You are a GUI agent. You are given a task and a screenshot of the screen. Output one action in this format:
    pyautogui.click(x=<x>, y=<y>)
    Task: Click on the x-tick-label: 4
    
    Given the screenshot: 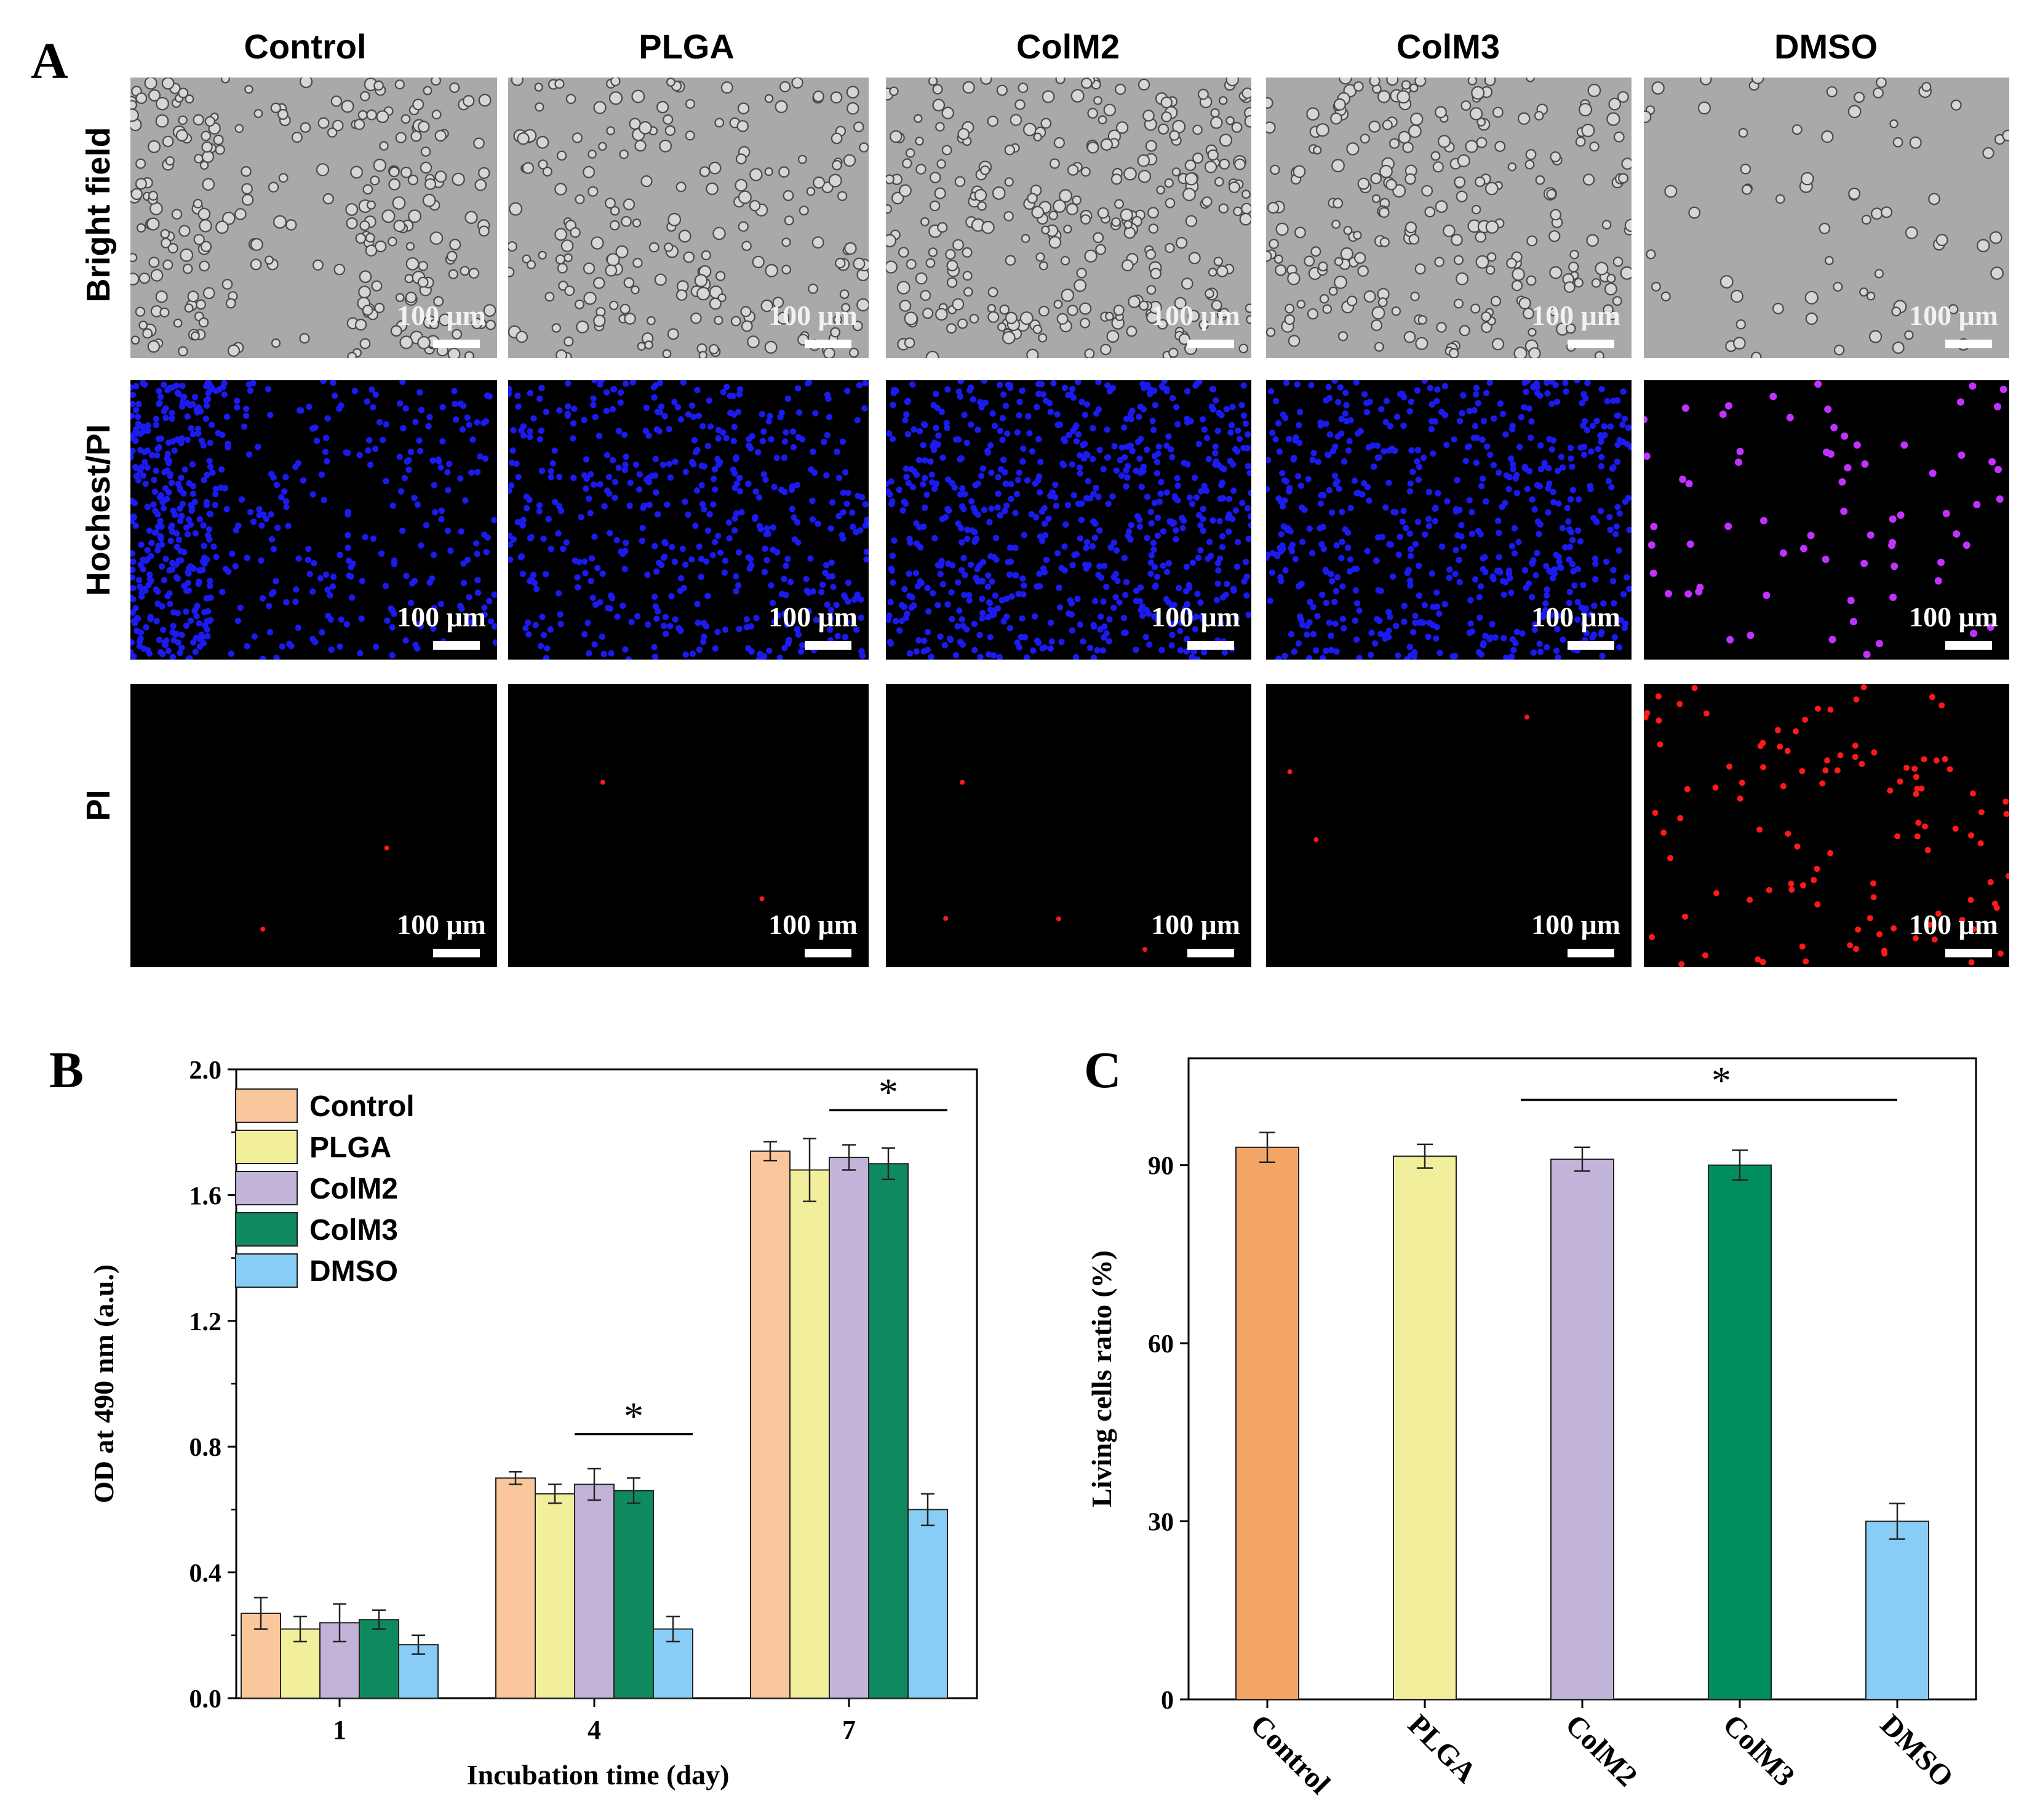 What is the action you would take?
    pyautogui.click(x=594, y=1730)
    